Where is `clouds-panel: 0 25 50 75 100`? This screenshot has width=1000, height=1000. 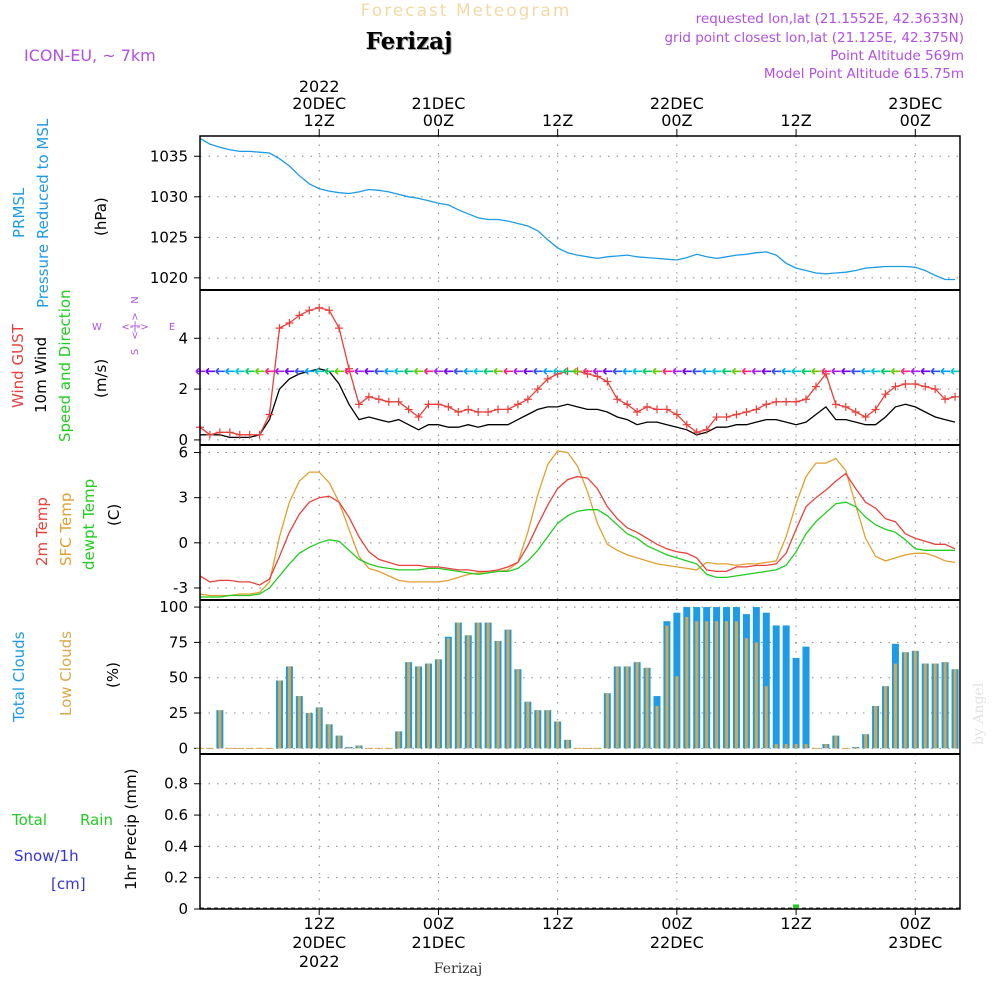
clouds-panel: 0 25 50 75 100 is located at coordinates (559, 677).